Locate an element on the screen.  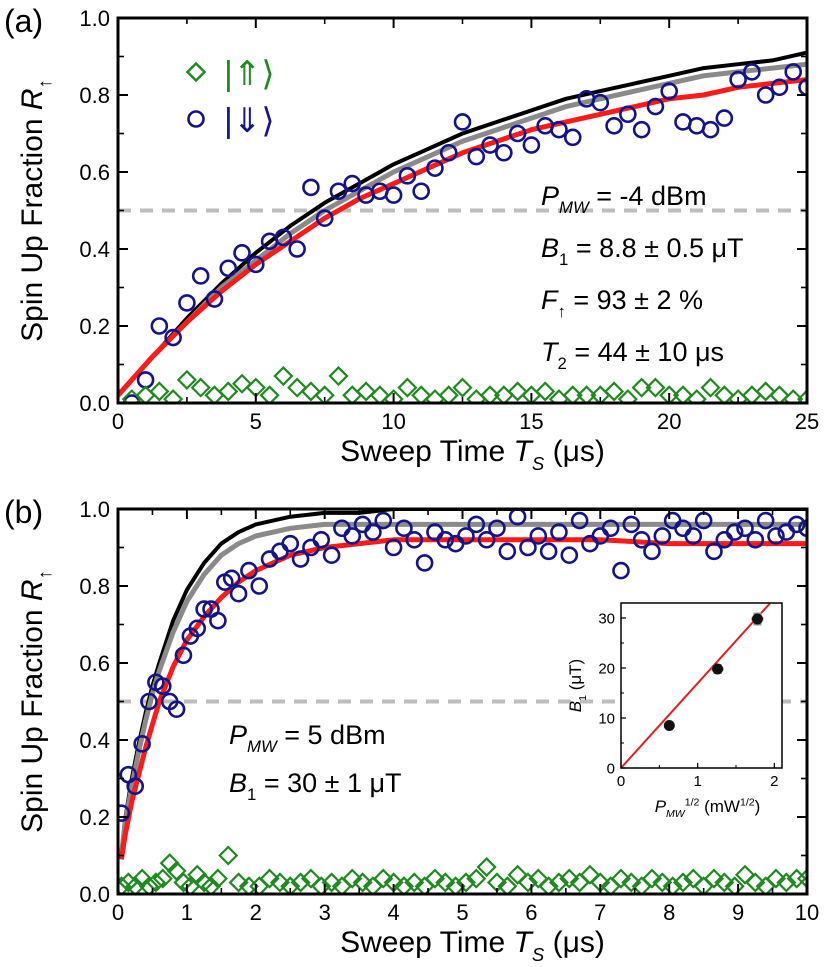
annotation-4: T2 = 44 ± 10 μs is located at coordinates (632, 355).